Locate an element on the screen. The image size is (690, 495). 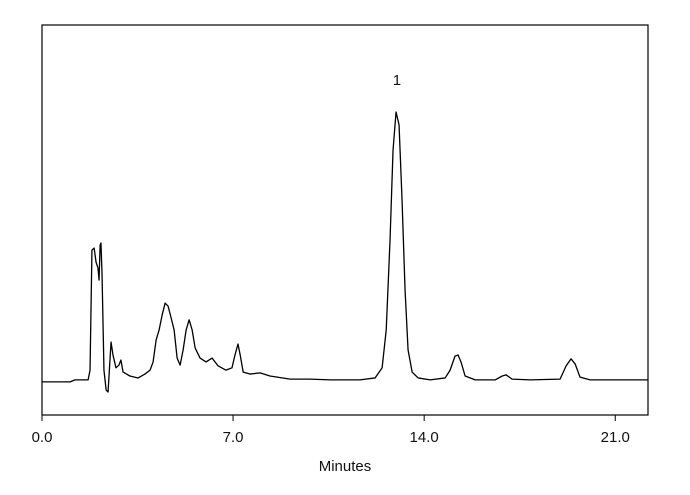
x-tick-label: 21.0 is located at coordinates (615, 437).